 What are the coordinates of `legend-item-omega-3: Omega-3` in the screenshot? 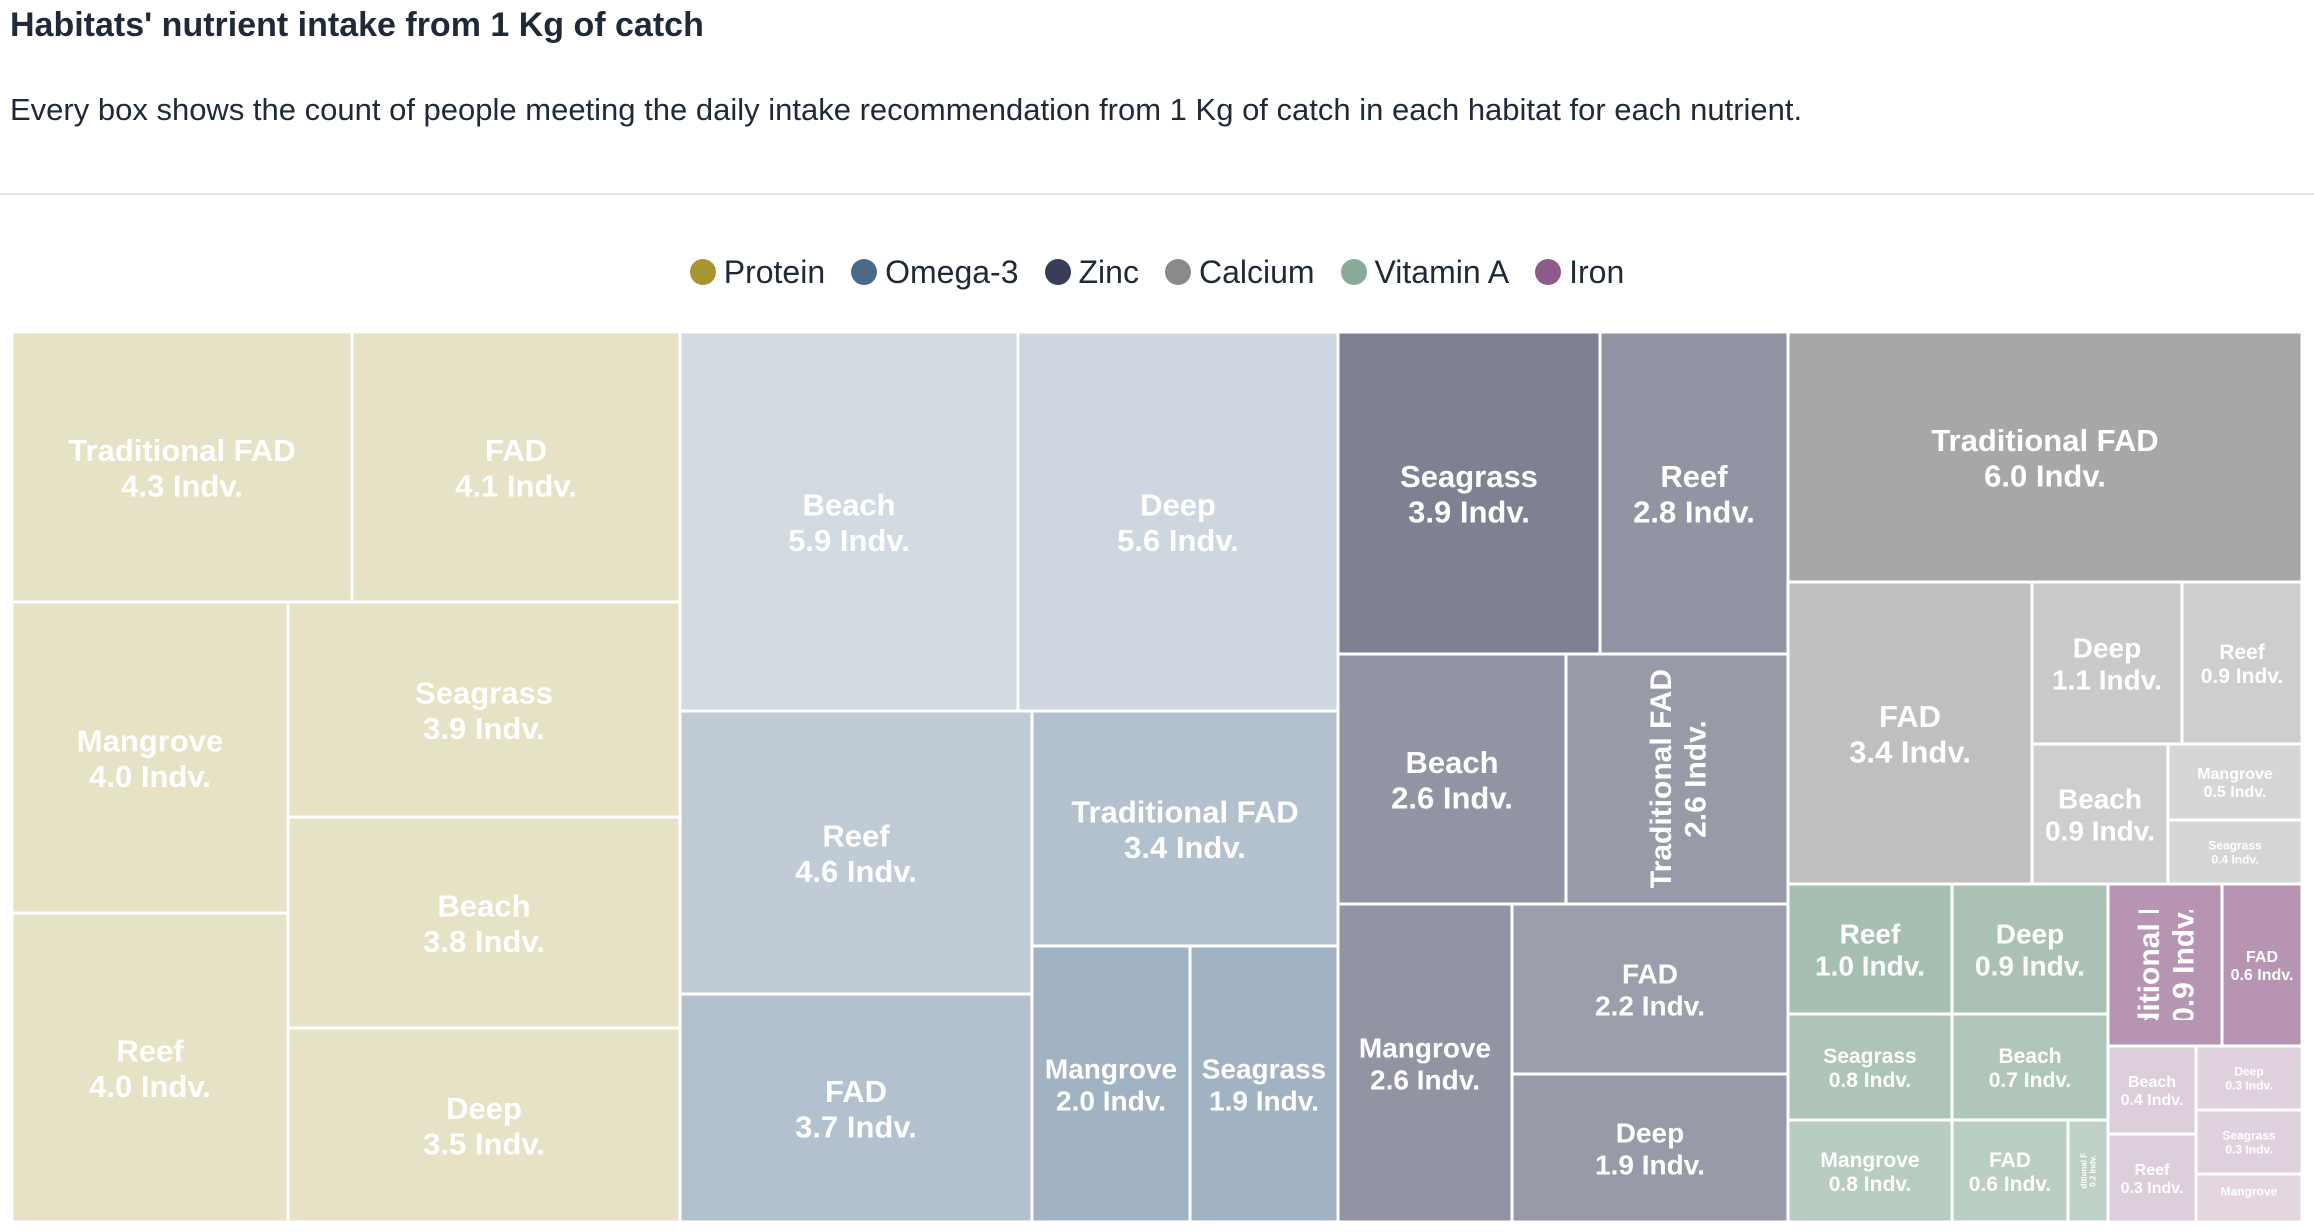 It's located at (935, 272).